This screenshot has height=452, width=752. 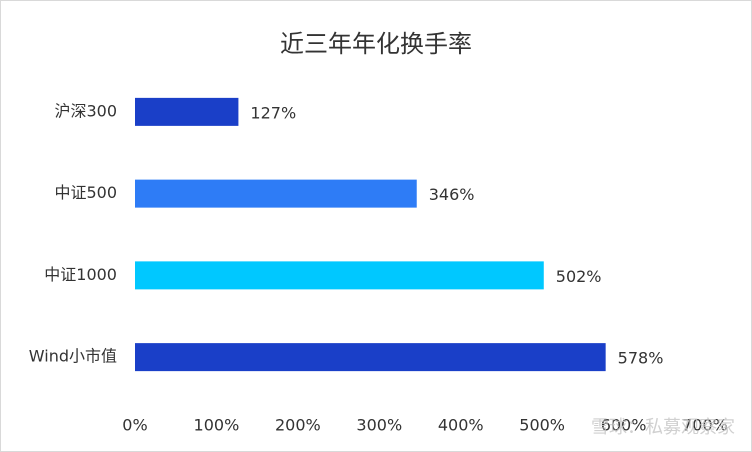 I want to click on y-tick-label: 中证1000, so click(x=80, y=274).